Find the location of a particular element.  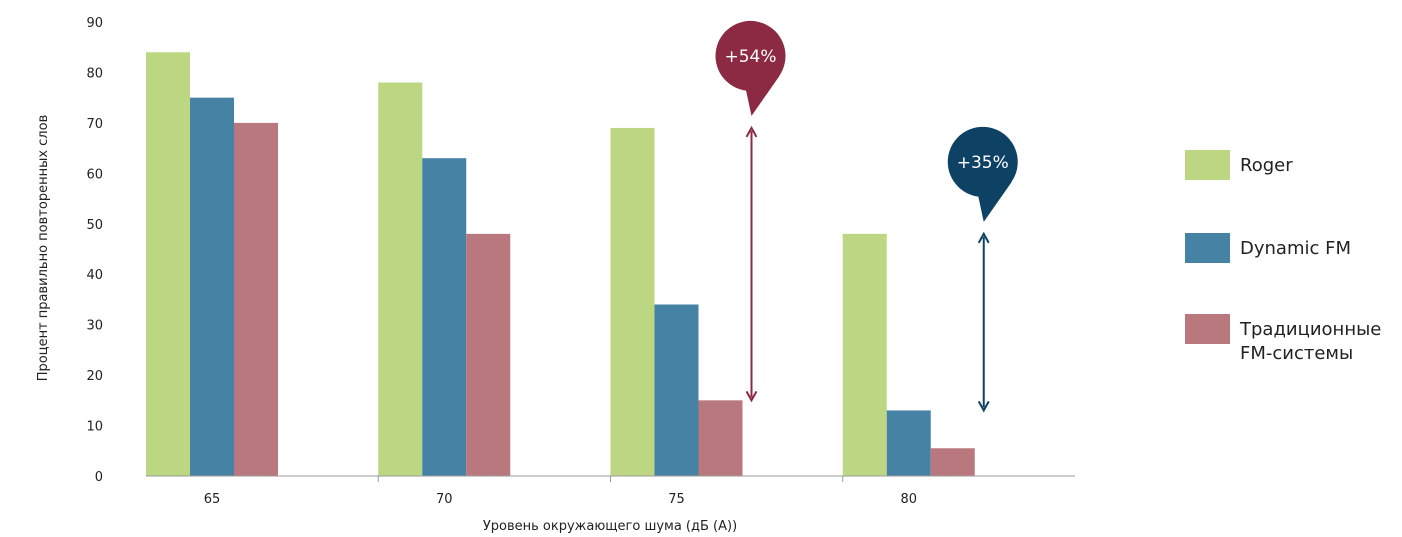

callout-label: +54% is located at coordinates (750, 57).